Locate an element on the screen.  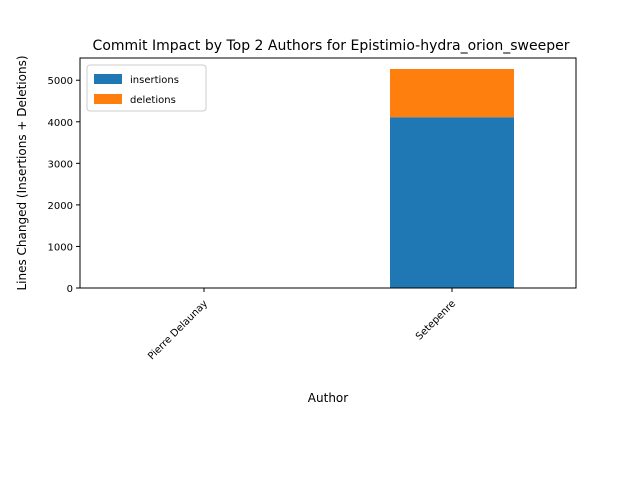
legend-label-deletions: deletions is located at coordinates (153, 100).